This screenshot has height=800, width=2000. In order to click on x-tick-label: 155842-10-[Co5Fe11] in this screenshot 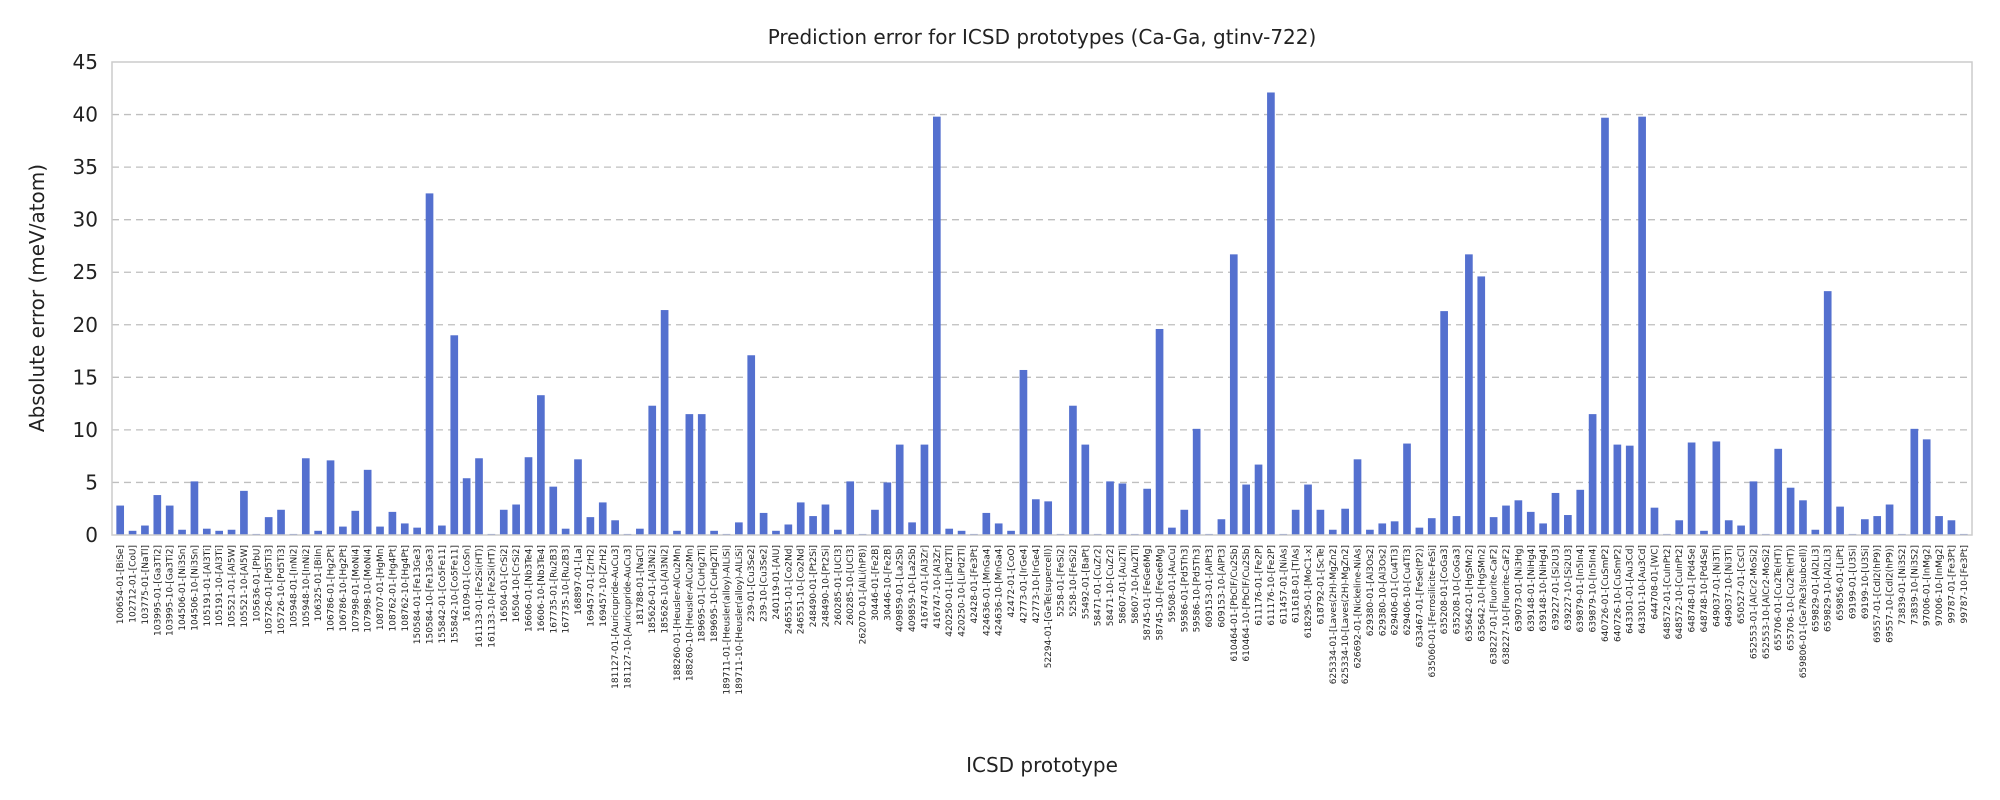, I will do `click(455, 594)`.